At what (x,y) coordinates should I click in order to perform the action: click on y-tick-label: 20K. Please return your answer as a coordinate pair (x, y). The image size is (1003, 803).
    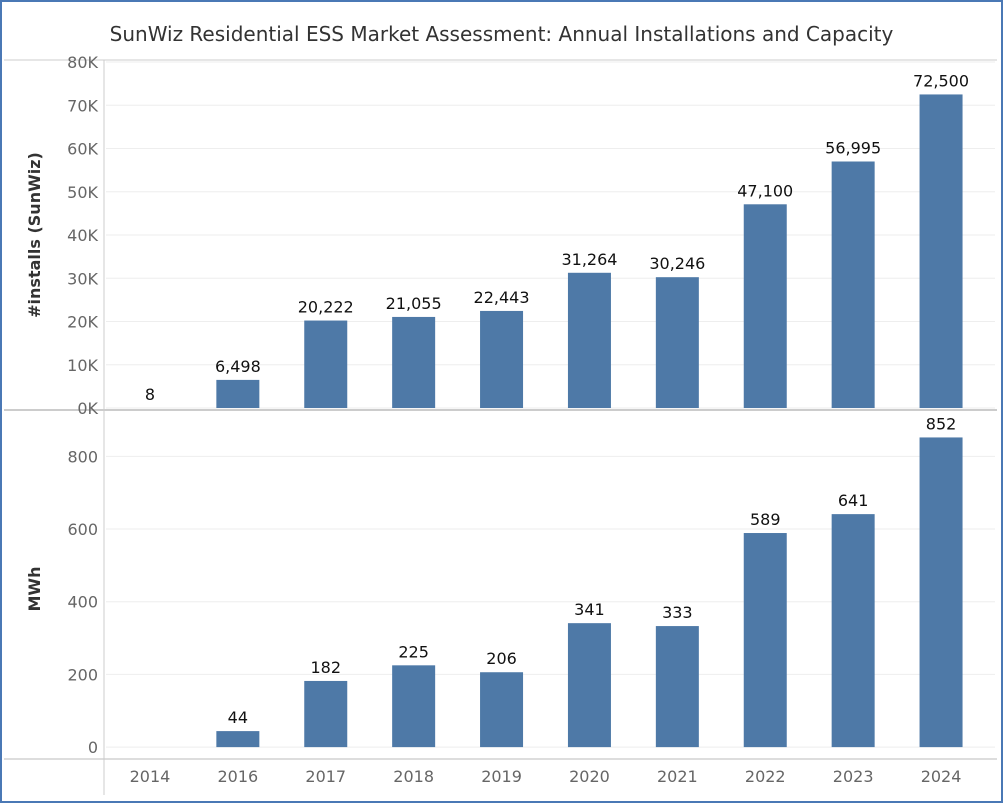
    Looking at the image, I should click on (82, 322).